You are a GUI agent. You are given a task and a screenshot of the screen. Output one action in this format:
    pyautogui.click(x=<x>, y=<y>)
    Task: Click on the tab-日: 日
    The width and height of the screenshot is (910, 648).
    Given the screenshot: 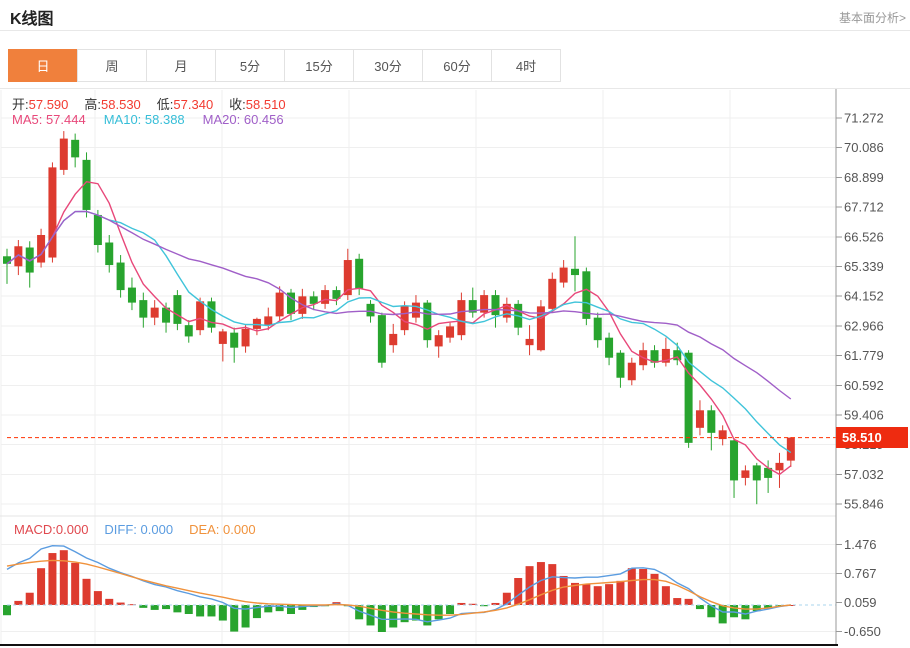 What is the action you would take?
    pyautogui.click(x=43, y=65)
    